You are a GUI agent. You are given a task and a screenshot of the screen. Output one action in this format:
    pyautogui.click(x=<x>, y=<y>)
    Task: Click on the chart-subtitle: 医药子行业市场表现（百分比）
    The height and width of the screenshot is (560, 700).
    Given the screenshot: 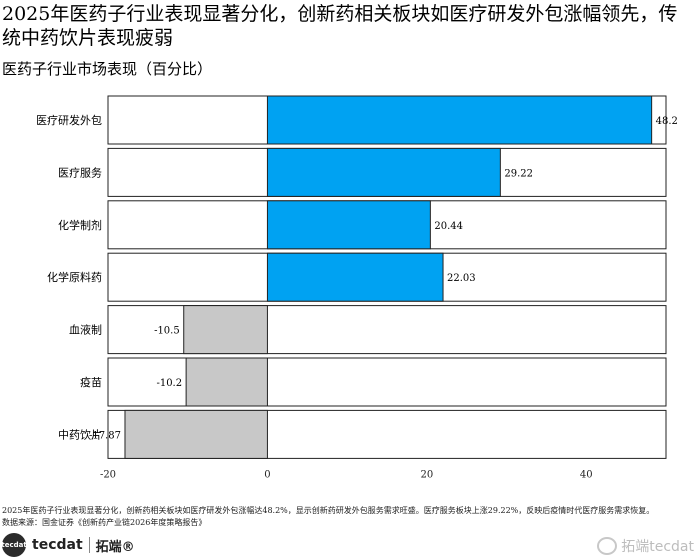 What is the action you would take?
    pyautogui.click(x=107, y=69)
    